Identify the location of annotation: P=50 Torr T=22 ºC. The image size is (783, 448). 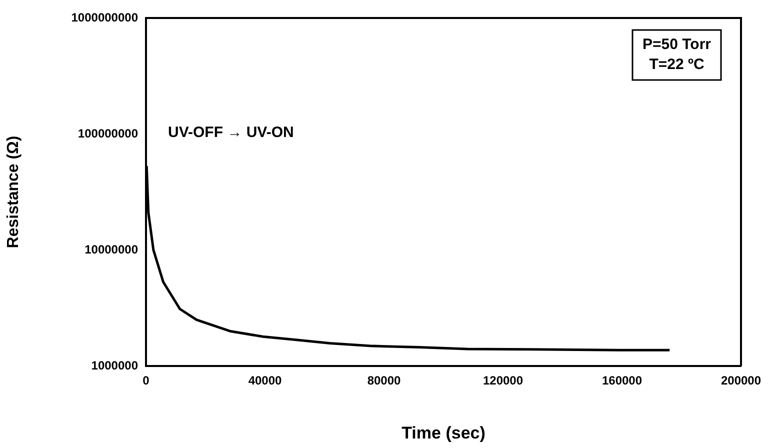
(677, 55).